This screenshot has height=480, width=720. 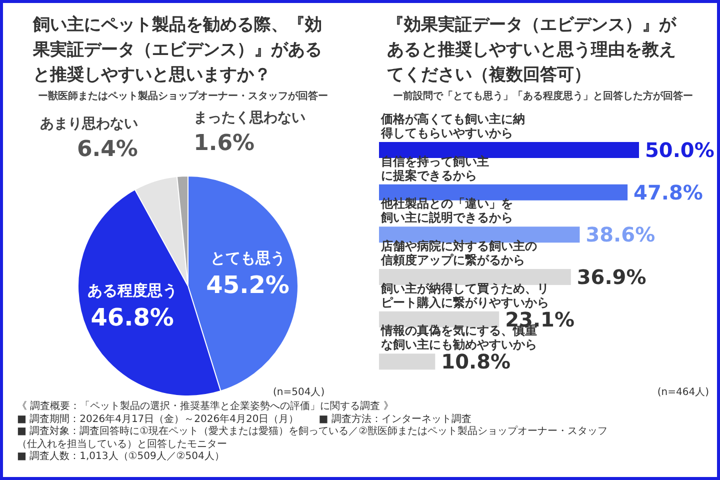 I want to click on text: (n=464人), so click(x=683, y=392).